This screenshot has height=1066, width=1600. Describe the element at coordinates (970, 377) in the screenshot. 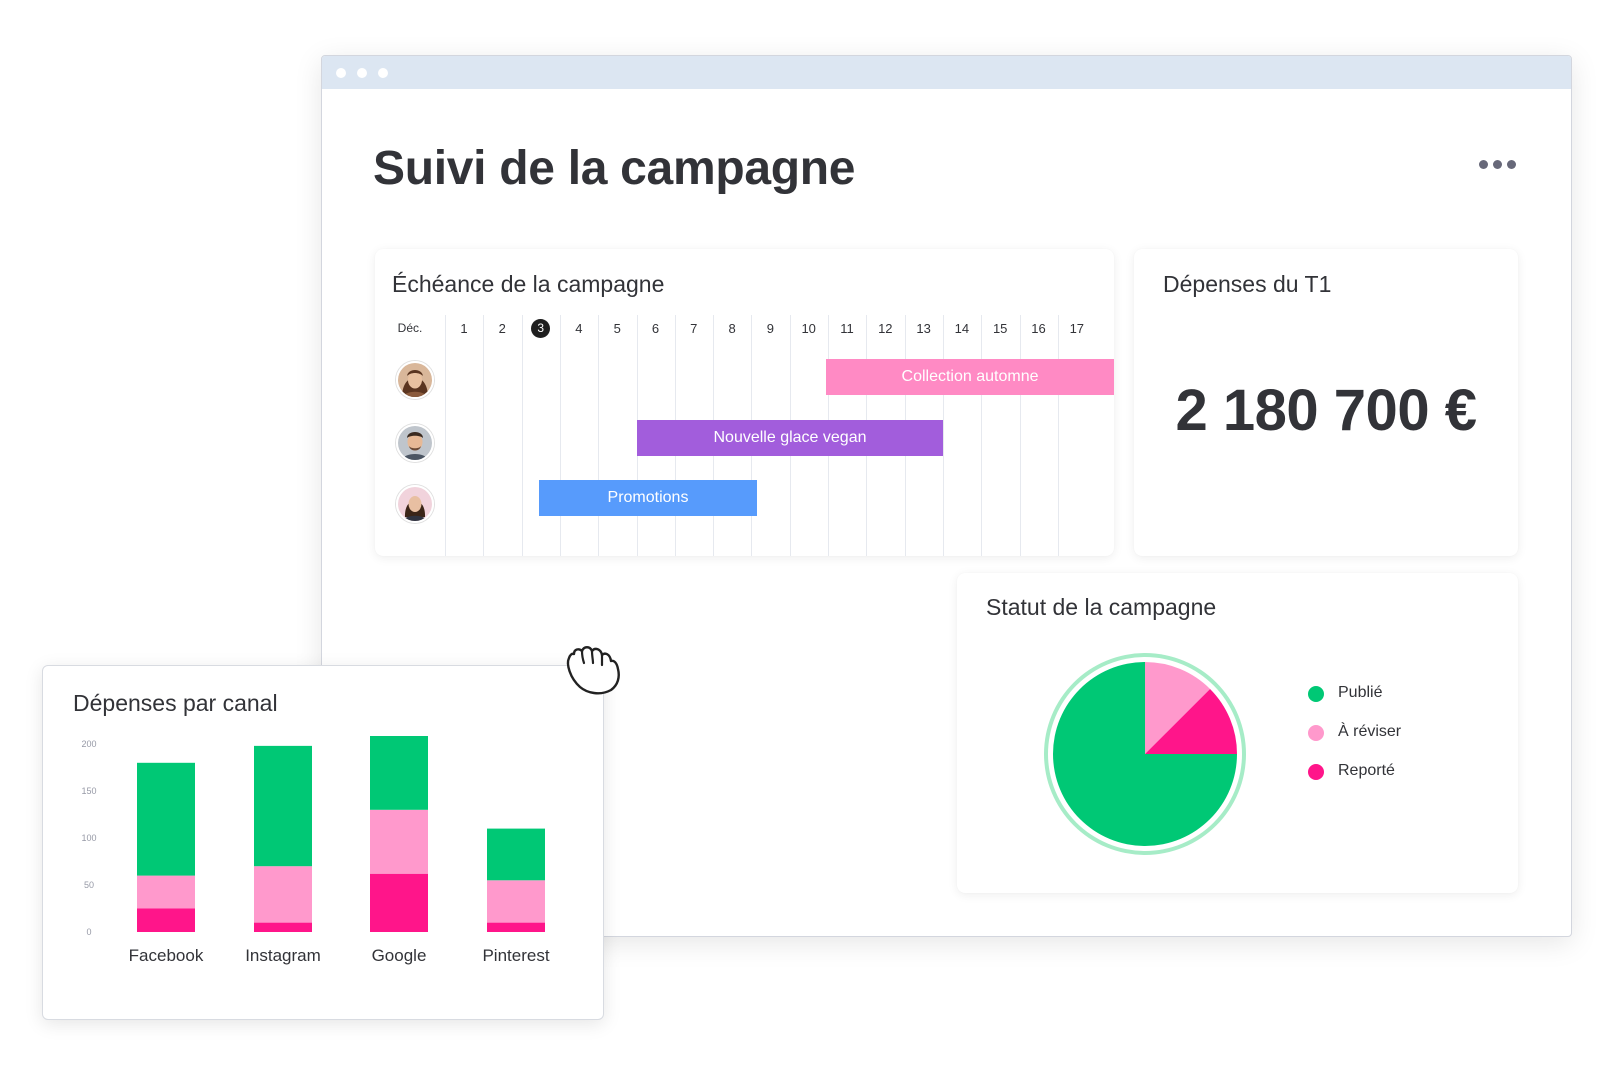

I see `timeline-task-bar: Collection automne` at that location.